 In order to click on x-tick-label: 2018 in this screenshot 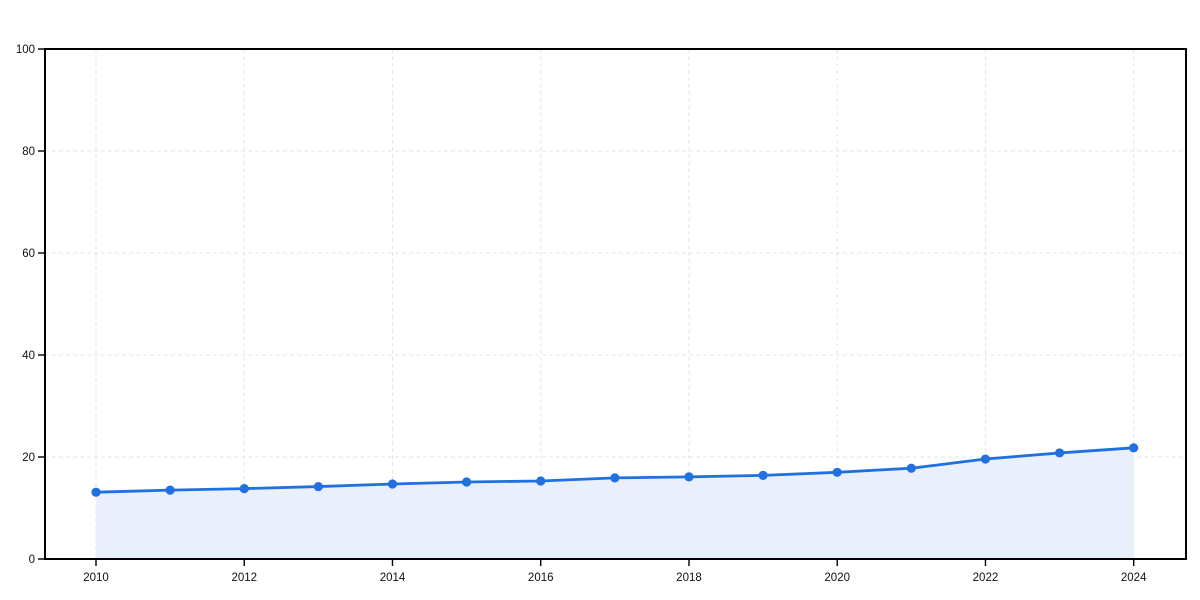, I will do `click(689, 578)`.